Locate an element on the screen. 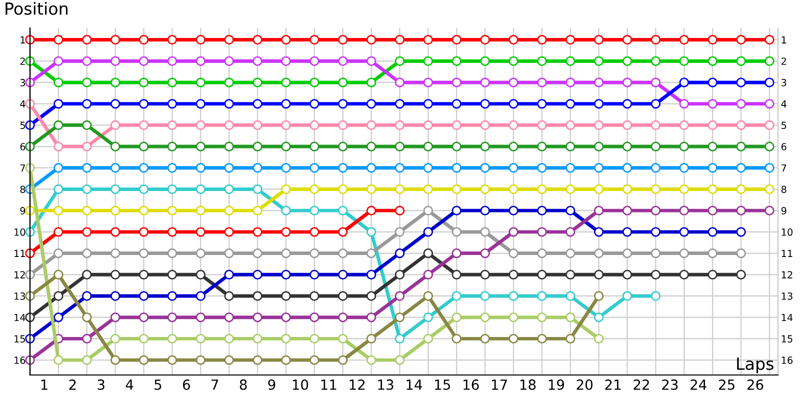  x-tick-label: 7 is located at coordinates (215, 385).